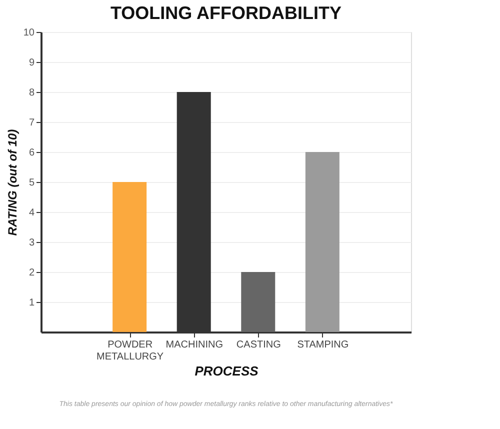 Image resolution: width=500 pixels, height=429 pixels. What do you see at coordinates (226, 371) in the screenshot?
I see `x-axis-title: PROCESS` at bounding box center [226, 371].